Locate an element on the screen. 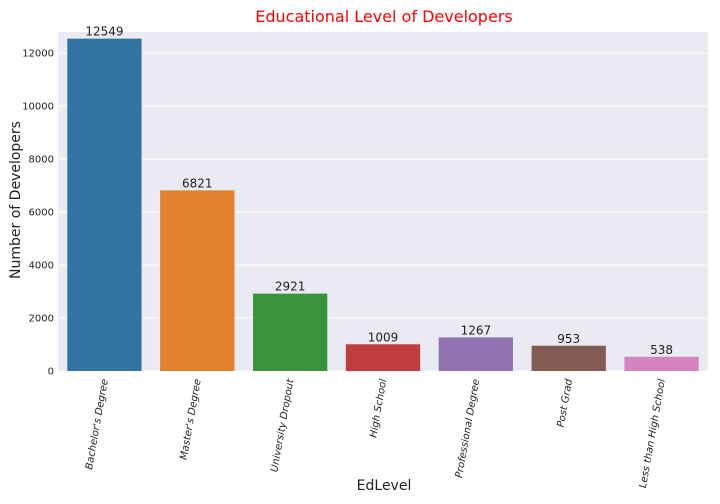 This screenshot has width=720, height=504. y-tick-label: 4000 is located at coordinates (41, 266).